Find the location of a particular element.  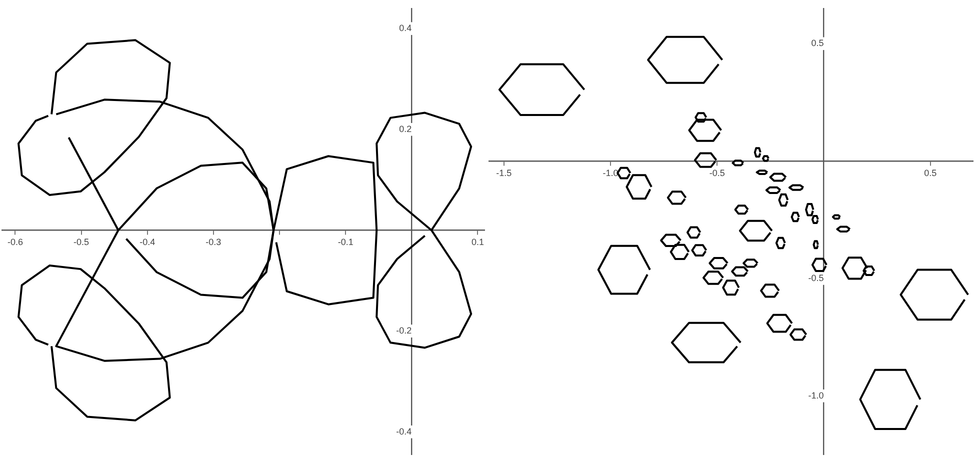

y-tick-label: 0.5 is located at coordinates (817, 43).